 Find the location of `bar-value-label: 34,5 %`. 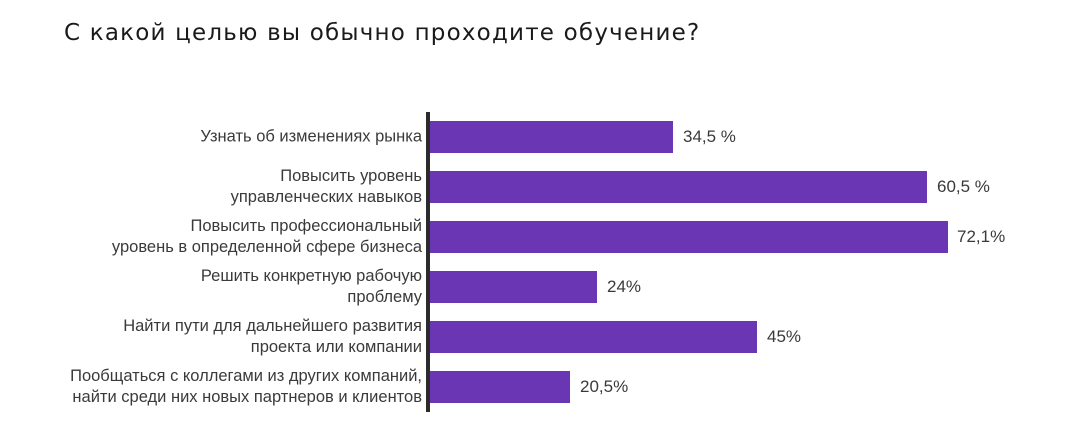

bar-value-label: 34,5 % is located at coordinates (709, 136).